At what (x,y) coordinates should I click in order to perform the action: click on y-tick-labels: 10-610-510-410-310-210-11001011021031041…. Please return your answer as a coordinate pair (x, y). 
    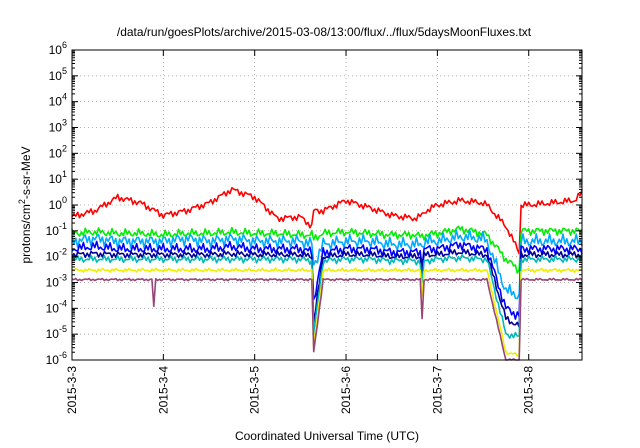
    Looking at the image, I should click on (56, 203).